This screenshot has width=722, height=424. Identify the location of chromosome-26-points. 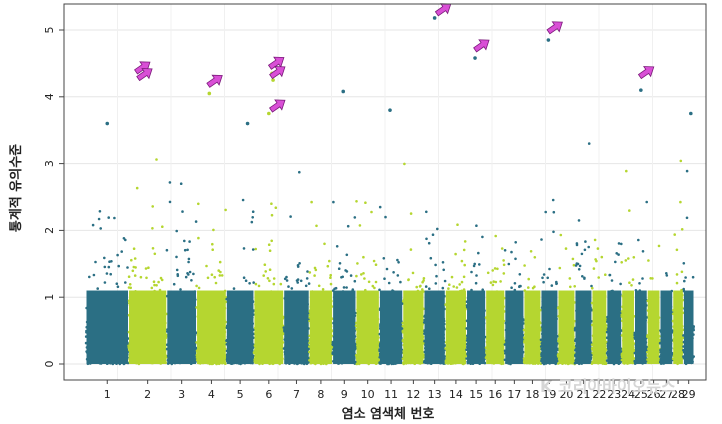
(654, 304).